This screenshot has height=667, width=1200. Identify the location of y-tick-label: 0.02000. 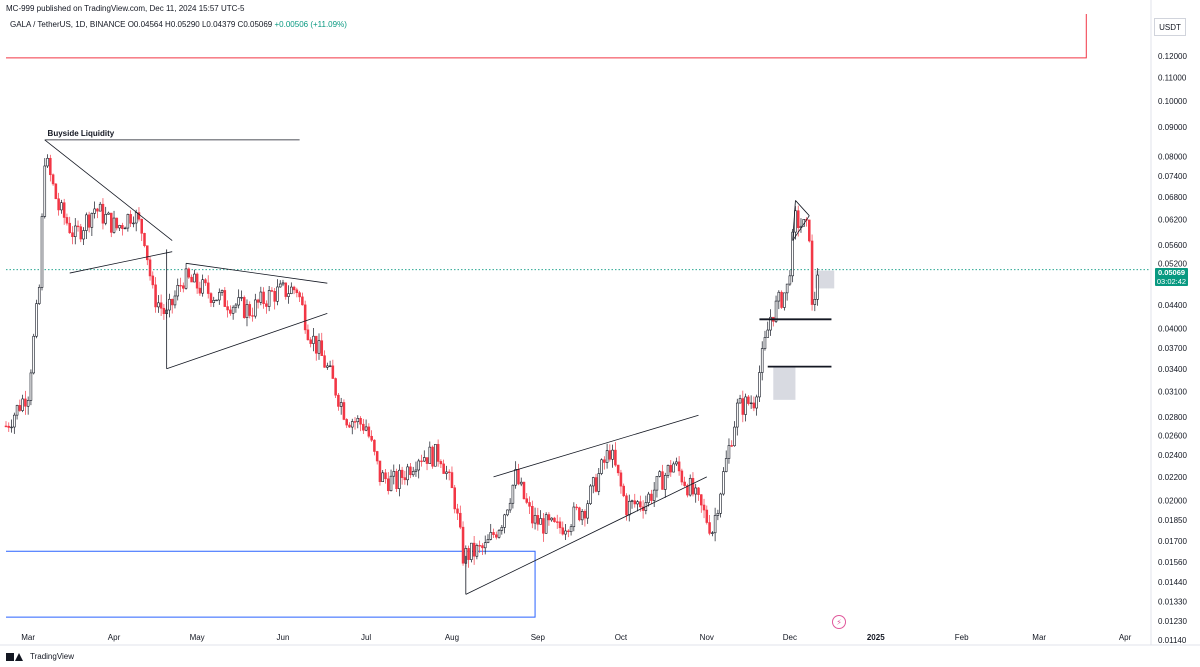
(1172, 500).